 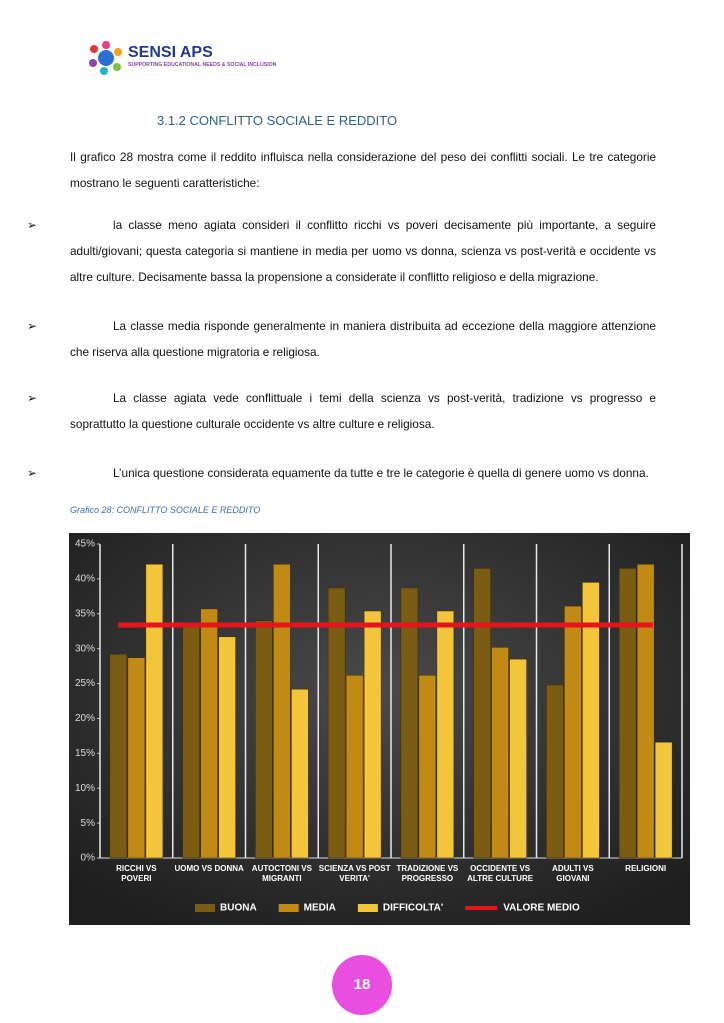 What do you see at coordinates (85, 648) in the screenshot?
I see `y-tick-label: 30%` at bounding box center [85, 648].